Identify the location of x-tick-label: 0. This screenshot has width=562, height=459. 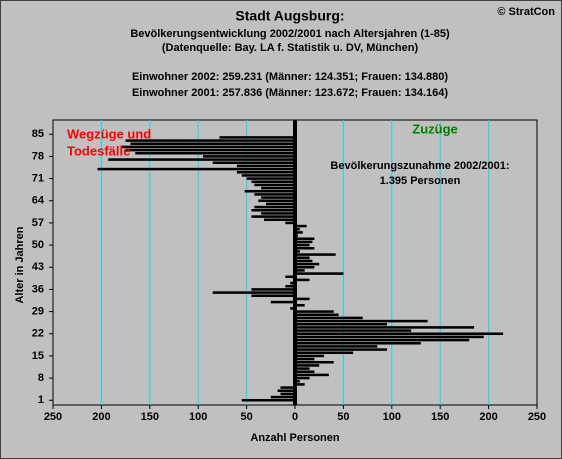
(295, 417).